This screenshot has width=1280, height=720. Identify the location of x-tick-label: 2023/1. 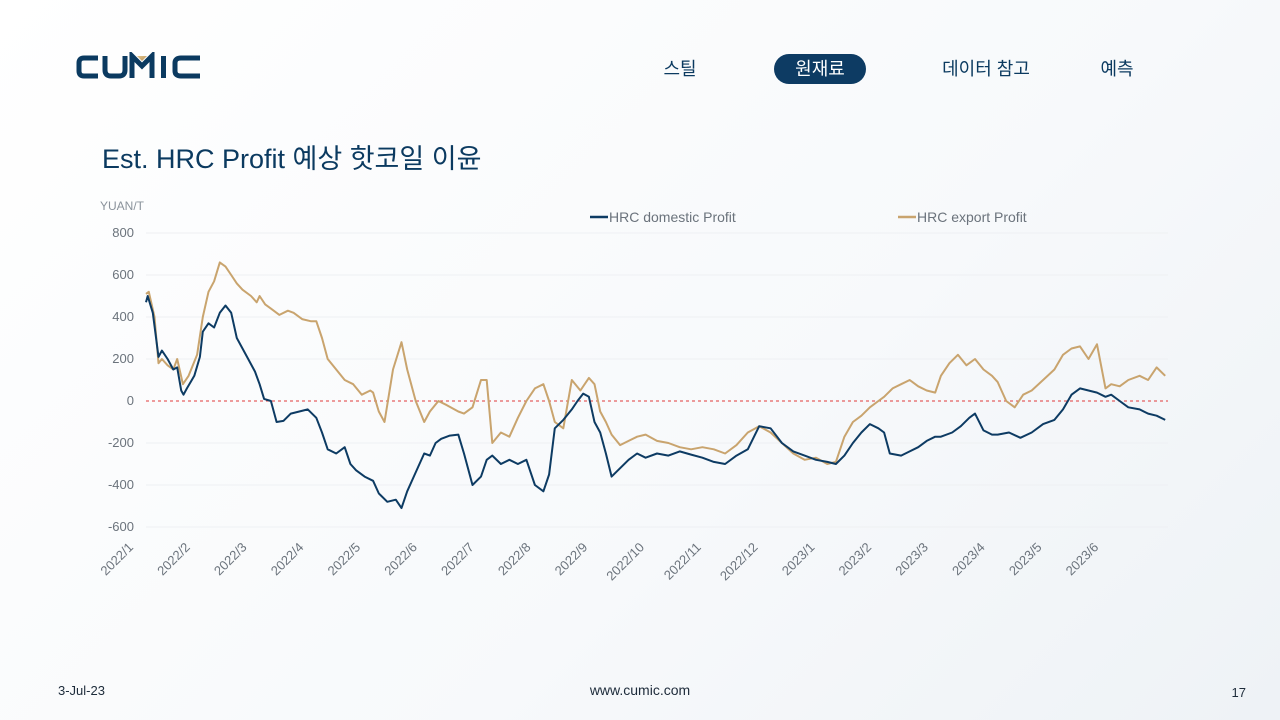
(798, 559).